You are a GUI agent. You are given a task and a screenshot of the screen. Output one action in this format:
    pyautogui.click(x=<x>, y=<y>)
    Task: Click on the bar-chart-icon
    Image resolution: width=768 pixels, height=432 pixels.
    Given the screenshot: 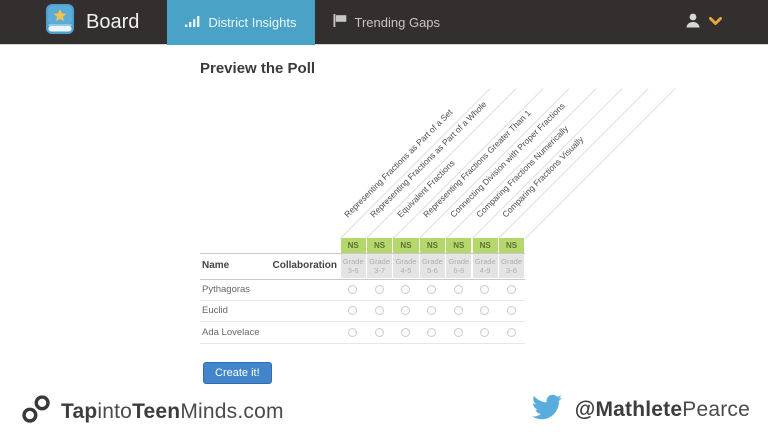 What is the action you would take?
    pyautogui.click(x=192, y=22)
    